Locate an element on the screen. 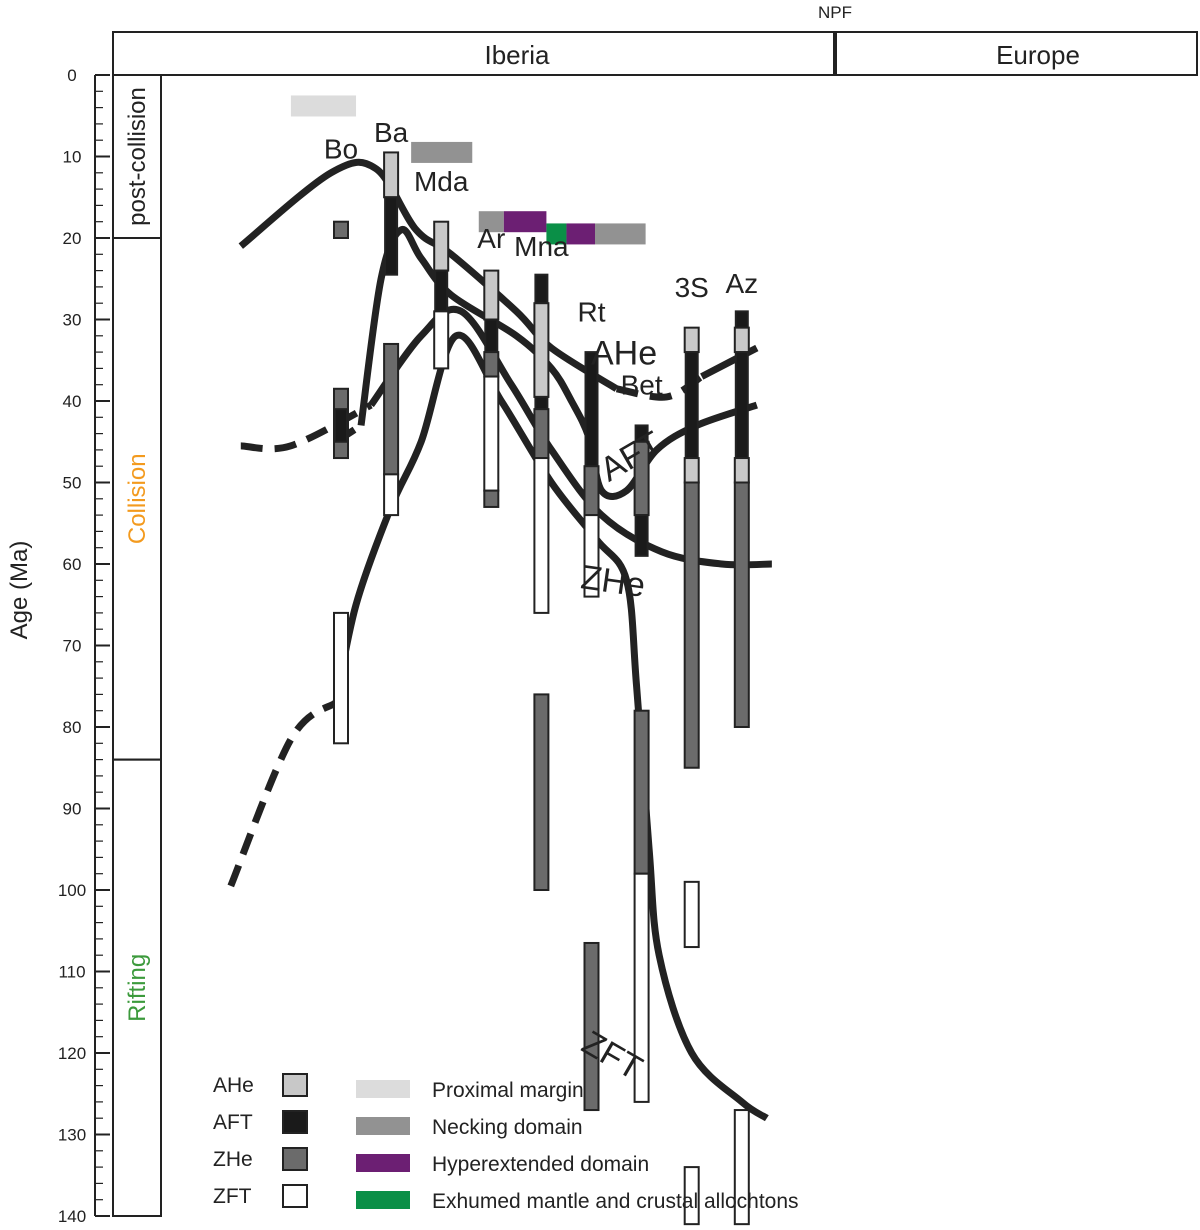 The image size is (1200, 1230). y-tick-label: 110 is located at coordinates (71, 972).